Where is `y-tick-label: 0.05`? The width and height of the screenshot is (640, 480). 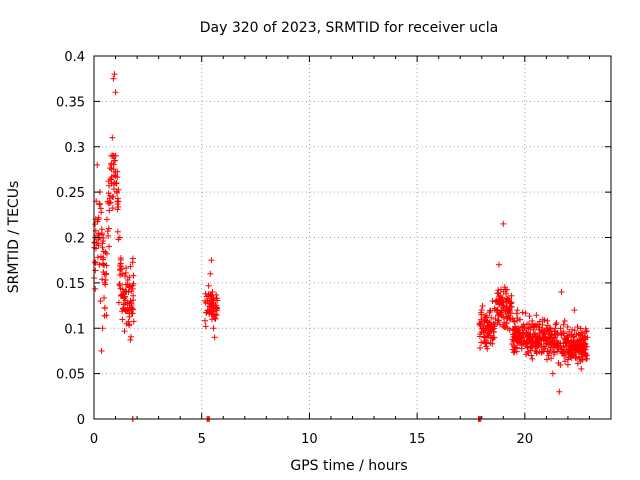 y-tick-label: 0.05 is located at coordinates (70, 375).